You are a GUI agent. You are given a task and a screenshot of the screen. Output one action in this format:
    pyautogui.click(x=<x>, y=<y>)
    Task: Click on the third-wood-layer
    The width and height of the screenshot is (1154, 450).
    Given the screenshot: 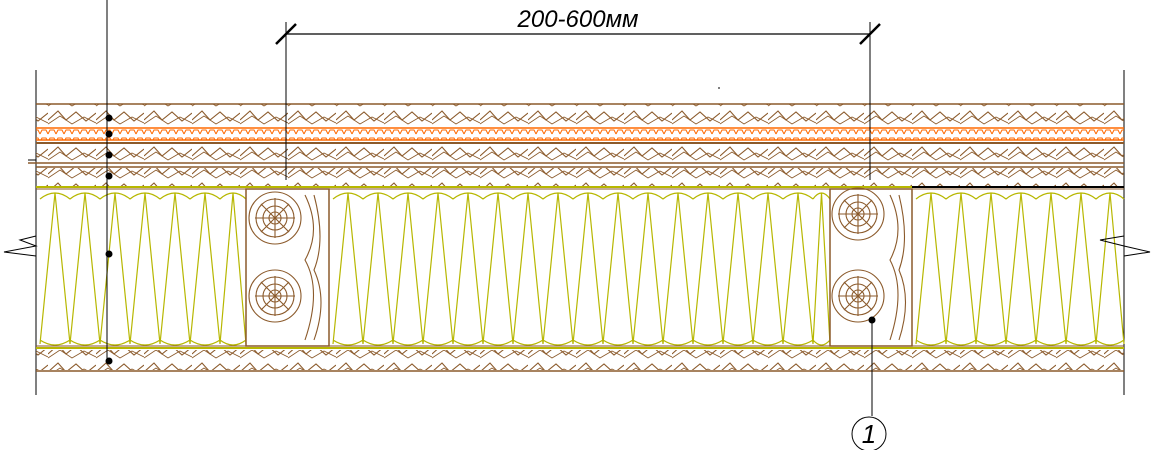 What is the action you would take?
    pyautogui.click(x=580, y=177)
    